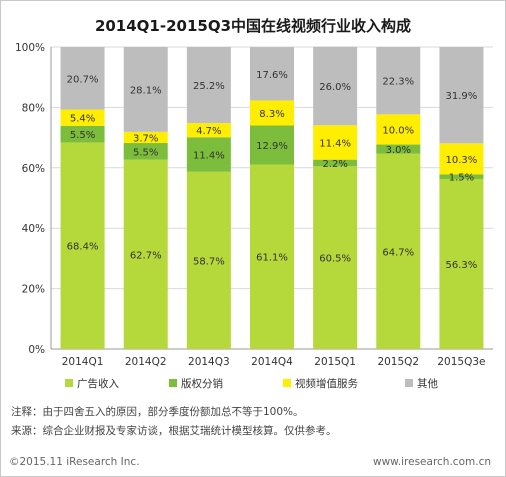 The image size is (506, 477). I want to click on data-label: 20.7%, so click(83, 79).